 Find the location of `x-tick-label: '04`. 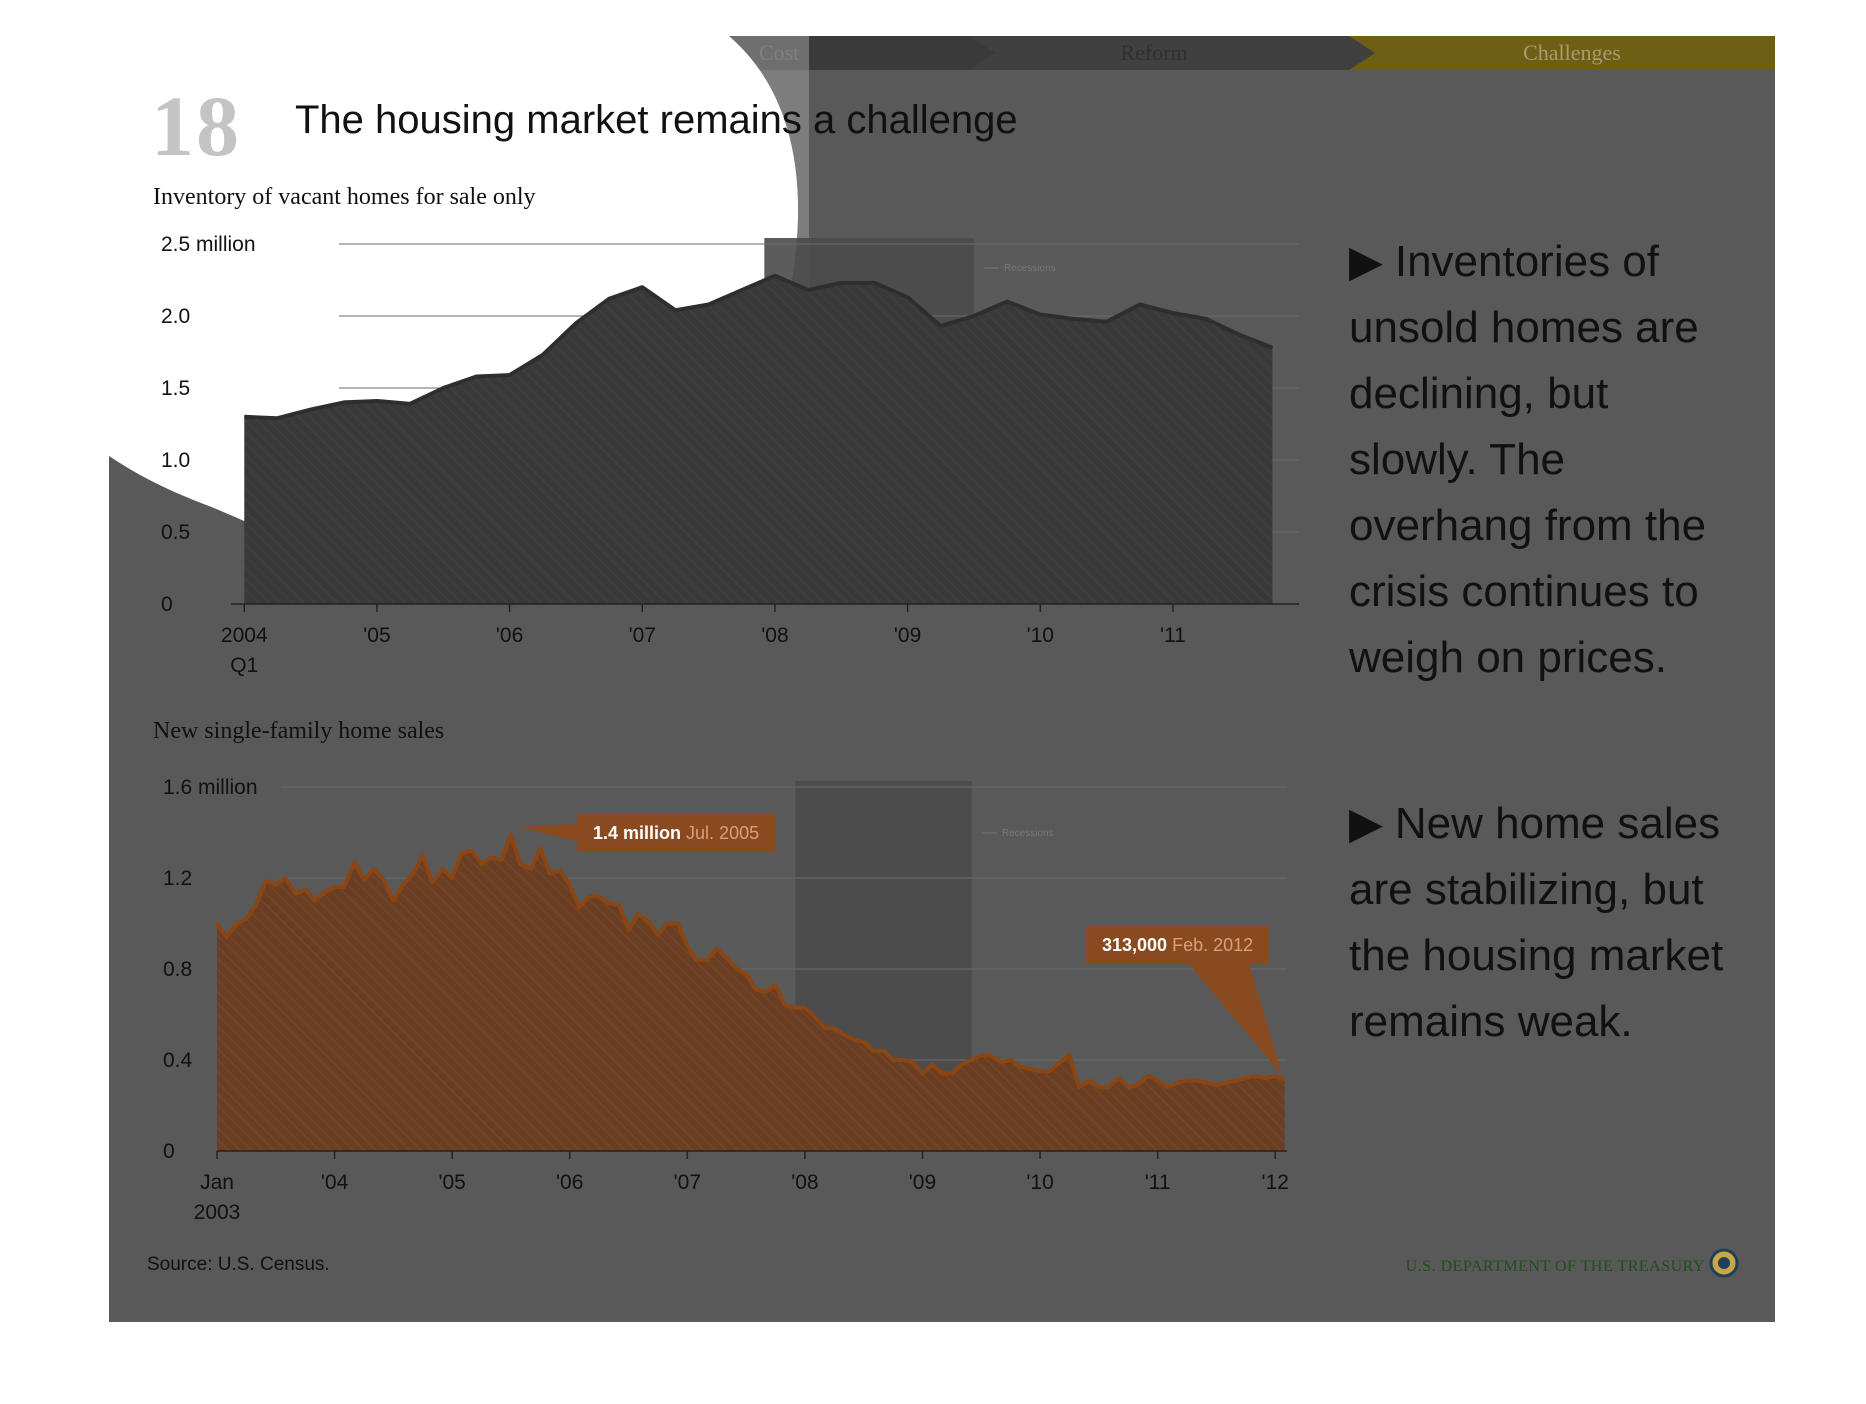

x-tick-label: '04 is located at coordinates (335, 1182).